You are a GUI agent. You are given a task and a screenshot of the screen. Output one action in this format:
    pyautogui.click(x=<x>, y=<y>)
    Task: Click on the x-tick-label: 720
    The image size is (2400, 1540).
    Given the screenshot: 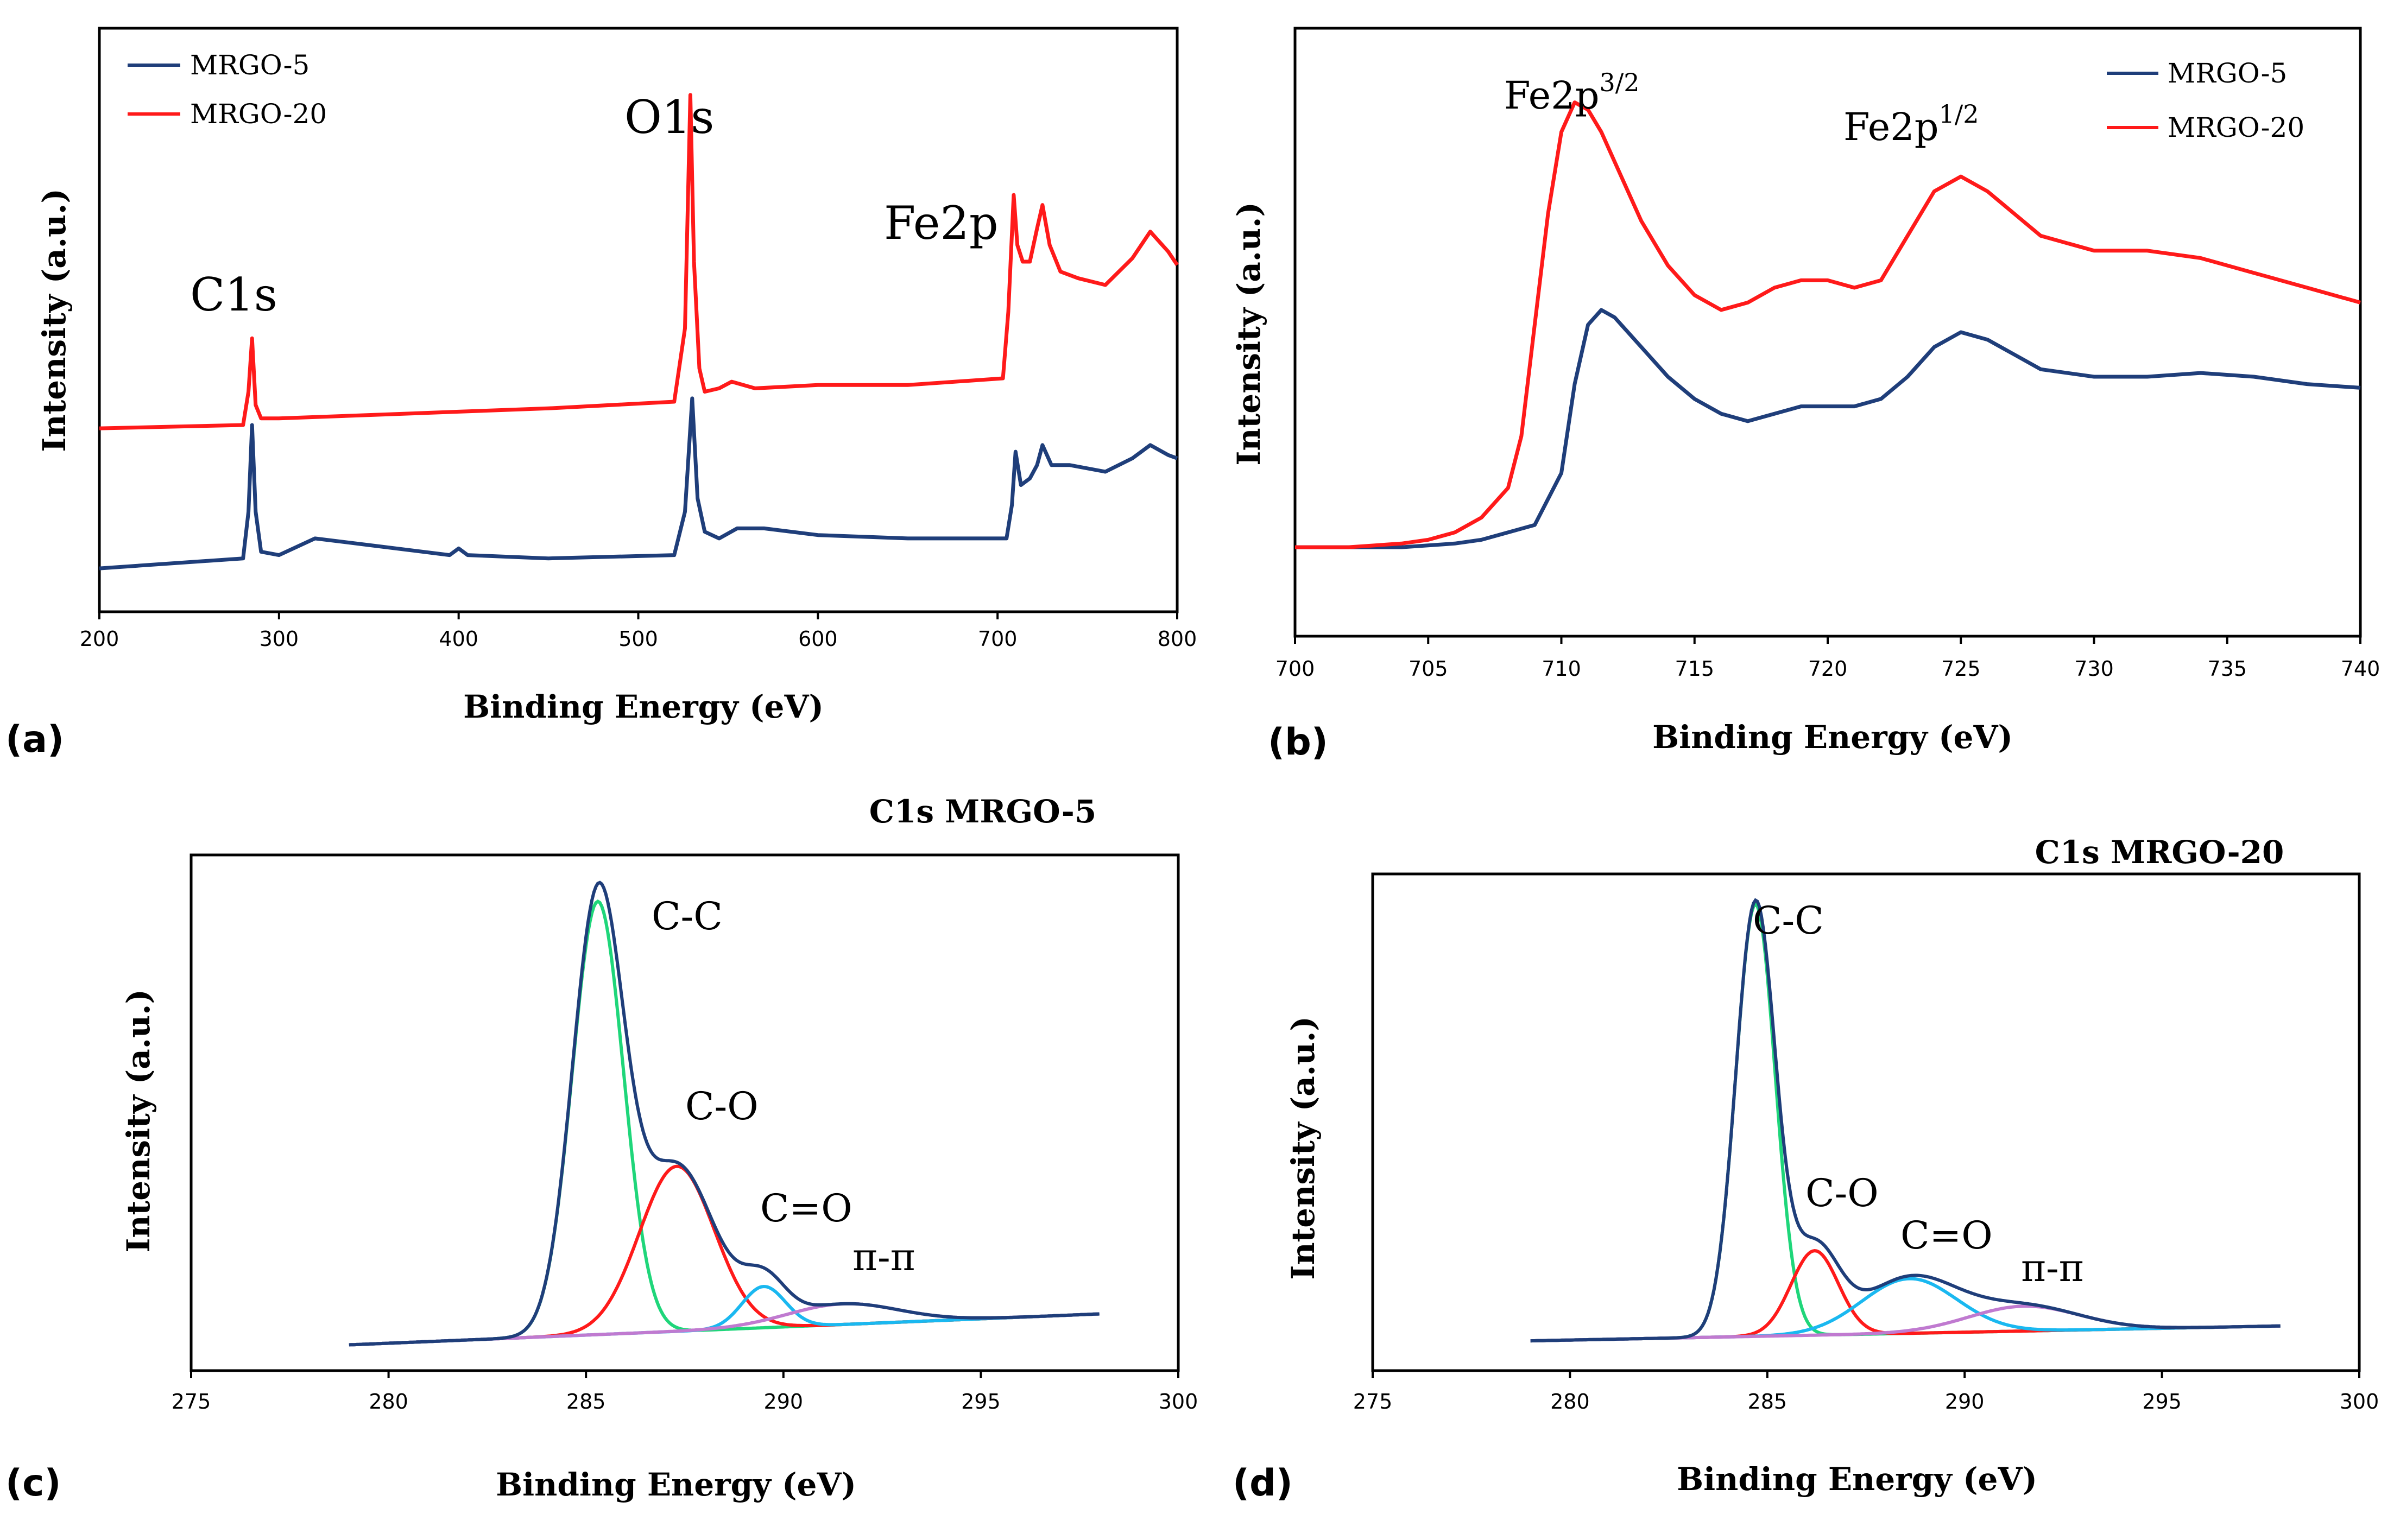 What is the action you would take?
    pyautogui.click(x=1828, y=669)
    